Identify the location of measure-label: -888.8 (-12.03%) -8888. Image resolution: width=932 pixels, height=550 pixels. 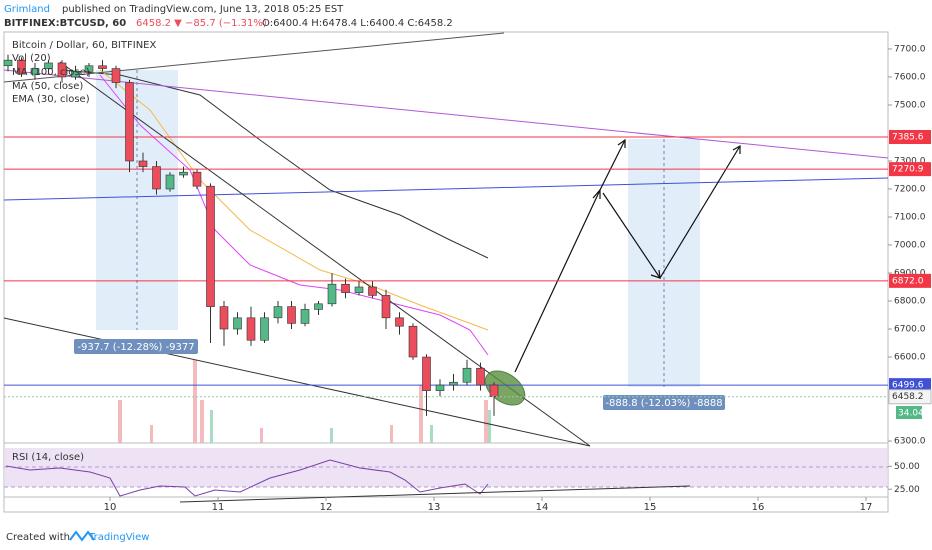
(663, 403).